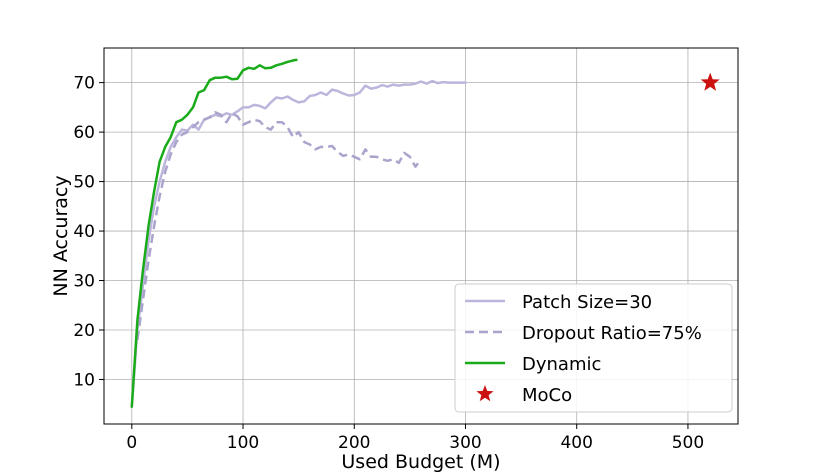 The width and height of the screenshot is (830, 475). Describe the element at coordinates (84, 331) in the screenshot. I see `y-tick-label: 20` at that location.